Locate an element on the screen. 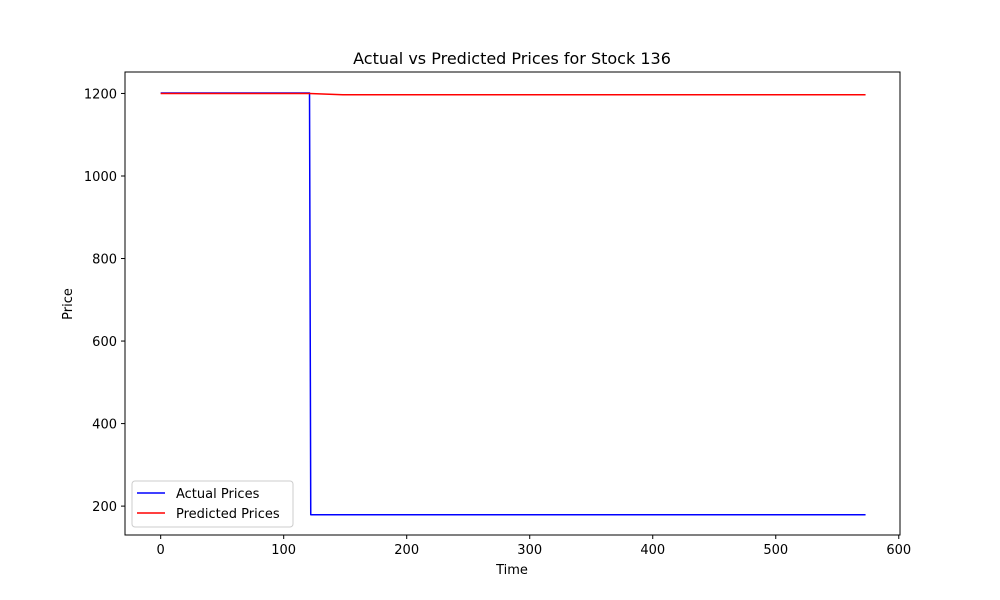  y-axis-label: Price is located at coordinates (68, 304).